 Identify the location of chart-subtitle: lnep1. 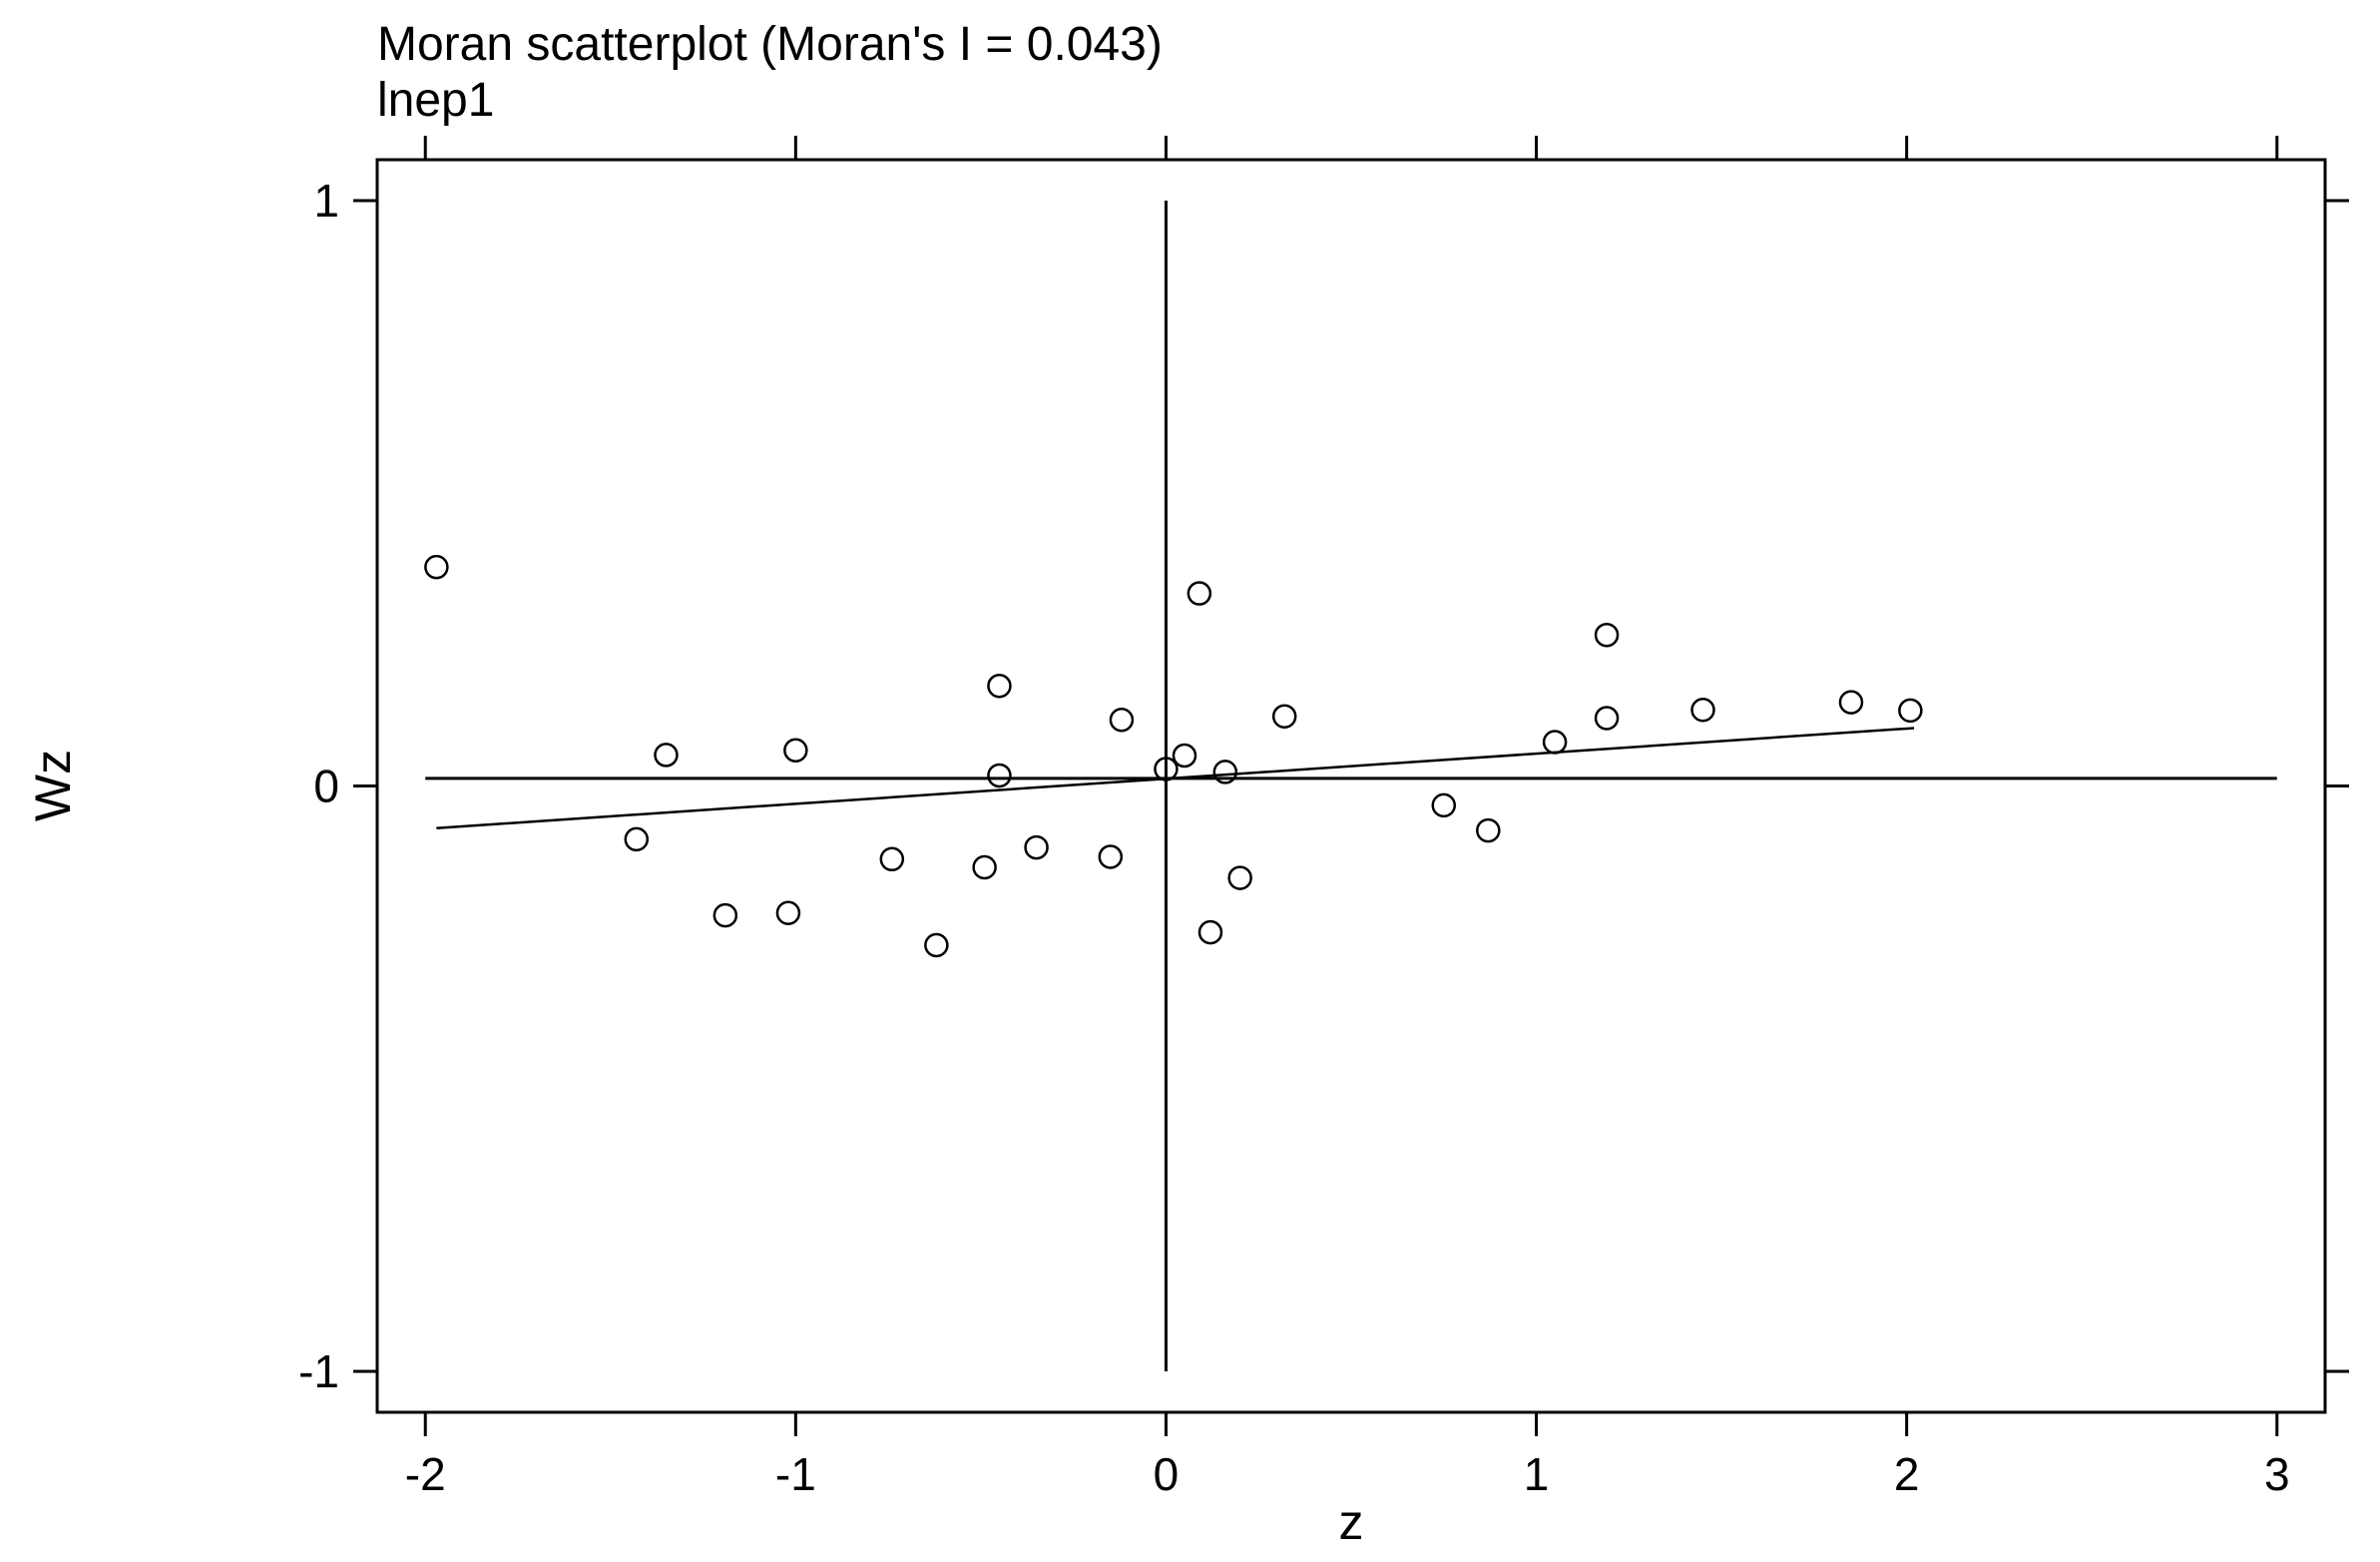
(435, 101).